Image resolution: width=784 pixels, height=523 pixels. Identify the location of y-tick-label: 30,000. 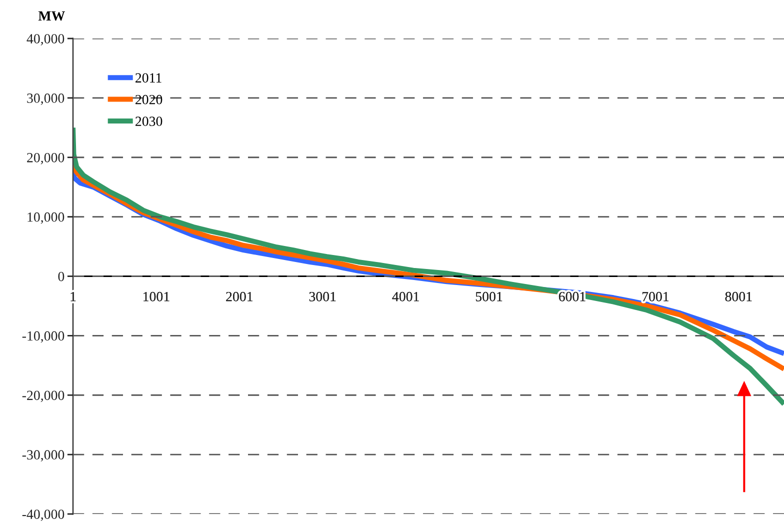
(45, 99).